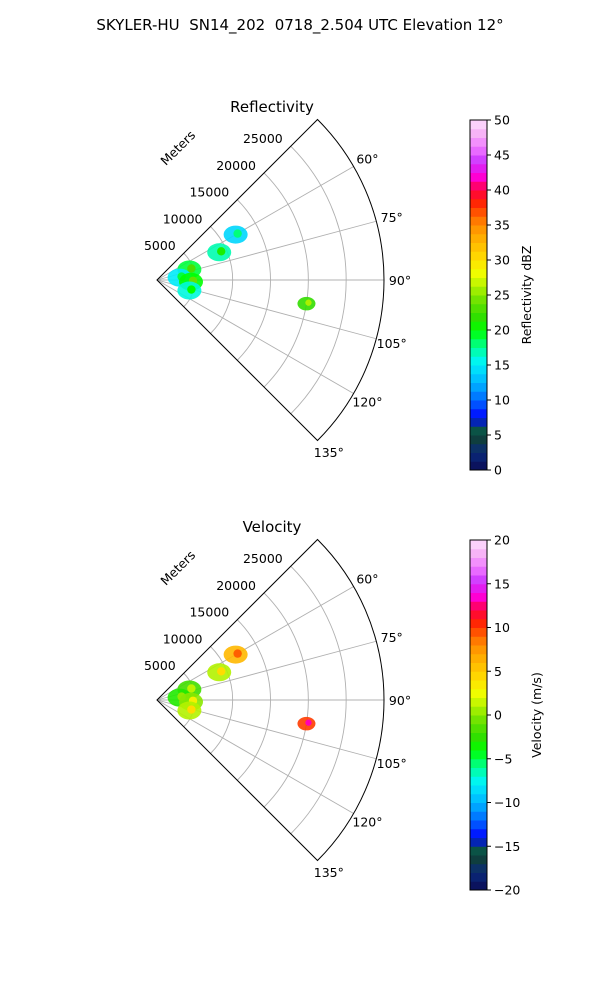  I want to click on reflectivity-azimuth-tick-label: 90°, so click(400, 280).